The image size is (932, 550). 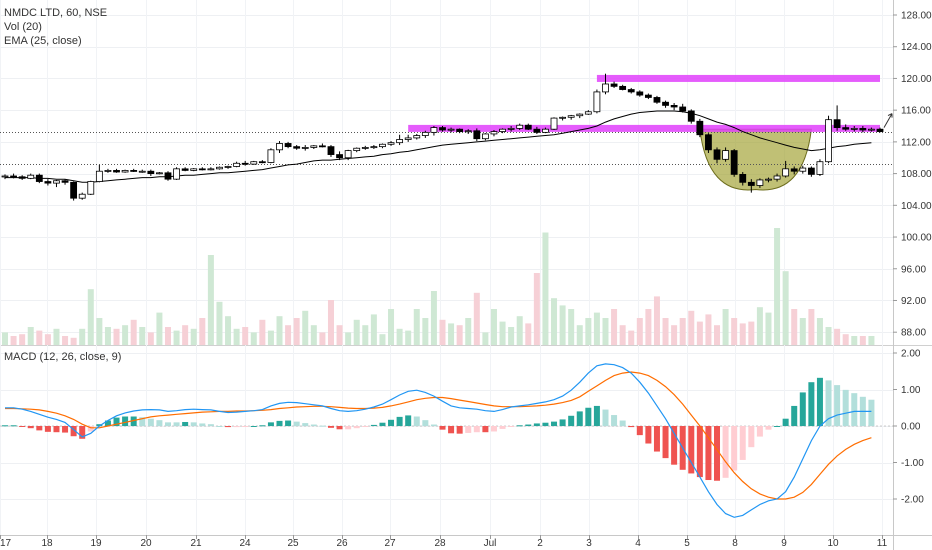 What do you see at coordinates (62, 357) in the screenshot?
I see `macd-legend: MACD (12, 26, close, 9)` at bounding box center [62, 357].